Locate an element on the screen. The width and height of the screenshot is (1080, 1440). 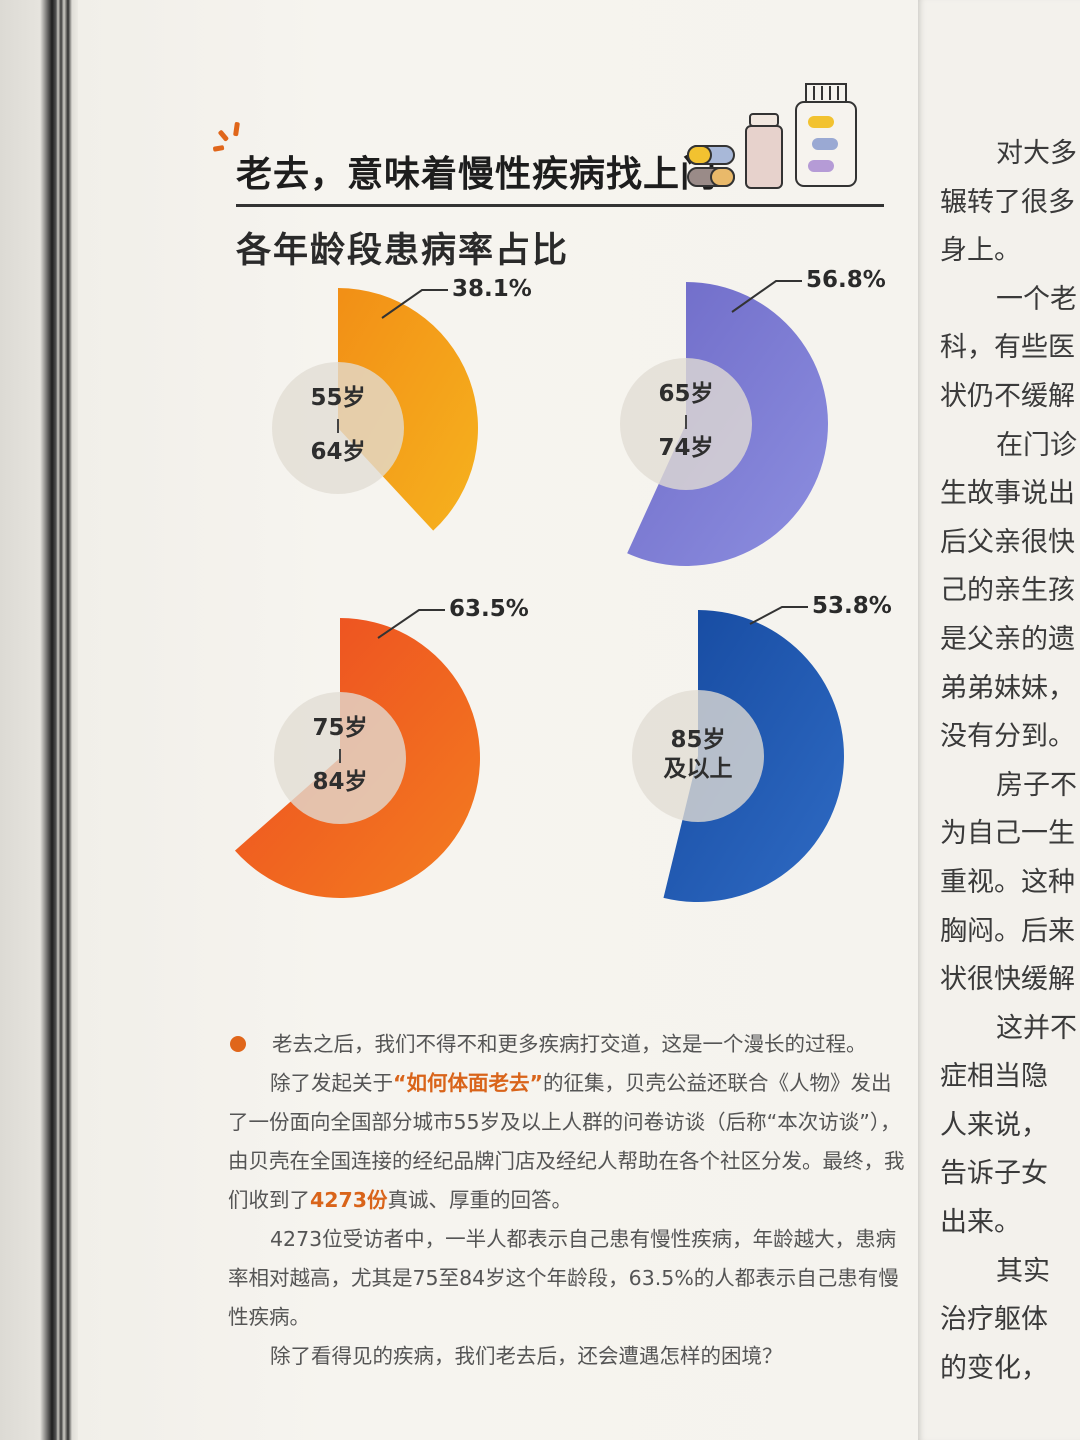
right-page-line: 后父亲很快 is located at coordinates (1007, 542).